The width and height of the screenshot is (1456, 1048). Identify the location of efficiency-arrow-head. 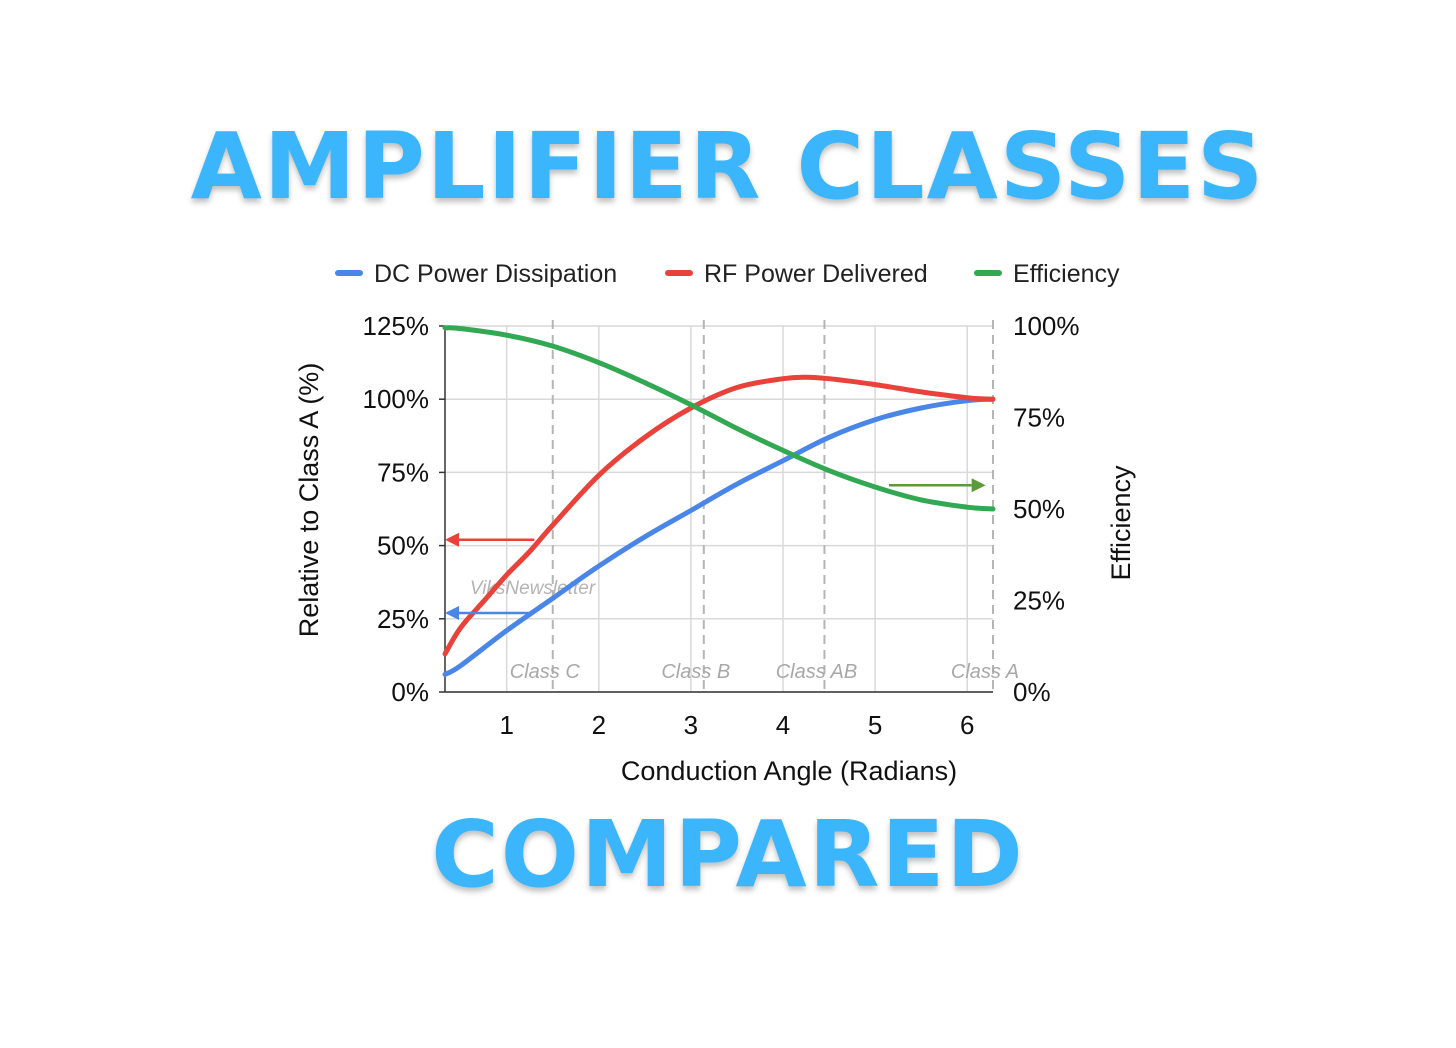
(978, 485).